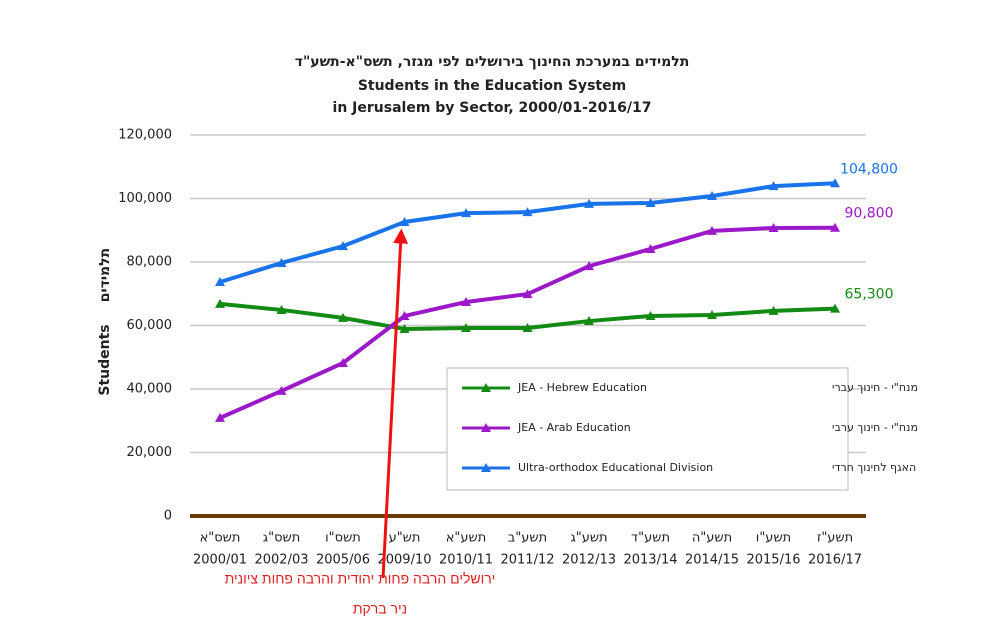  Describe the element at coordinates (380, 609) in the screenshot. I see `annotation: ניר ברקת` at that location.